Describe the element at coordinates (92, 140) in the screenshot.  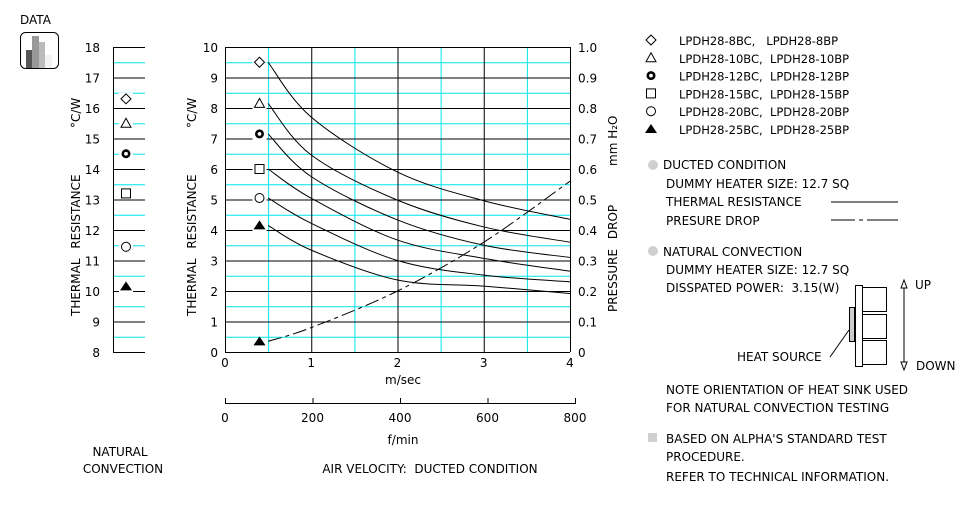
I see `y-tick-label: 15` at that location.